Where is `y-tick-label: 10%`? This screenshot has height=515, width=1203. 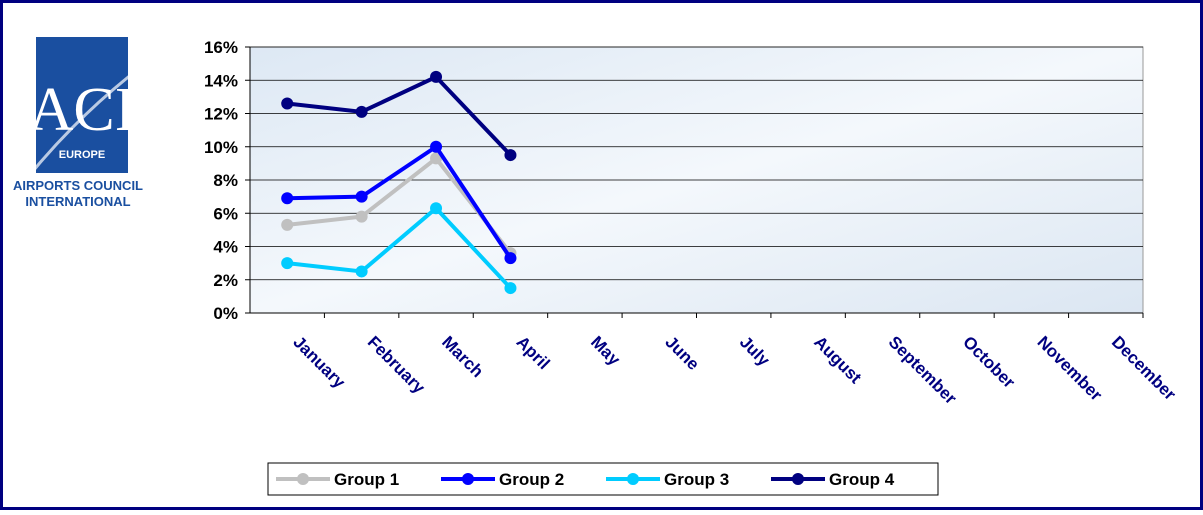
y-tick-label: 10% is located at coordinates (221, 147).